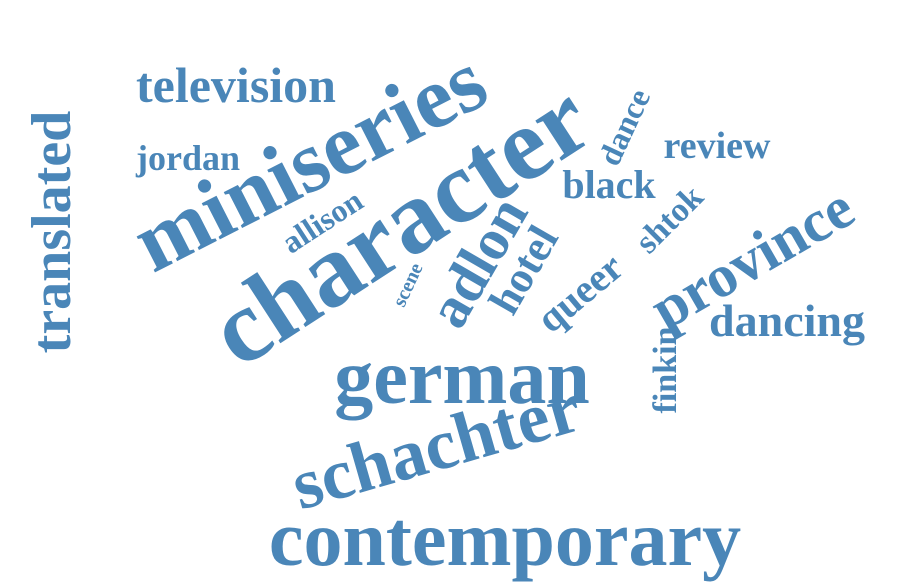 Image resolution: width=900 pixels, height=584 pixels. Describe the element at coordinates (787, 320) in the screenshot. I see `word-dancing: dancing` at that location.